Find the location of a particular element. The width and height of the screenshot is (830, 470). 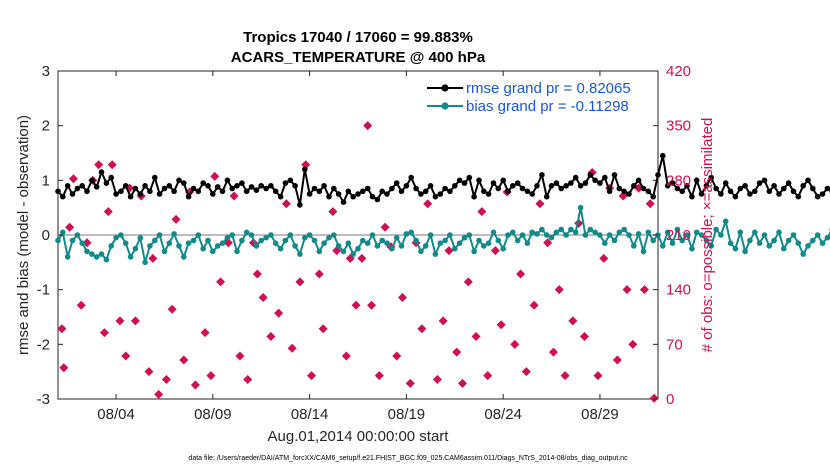

y-left-tick-label: 1 is located at coordinates (46, 180).